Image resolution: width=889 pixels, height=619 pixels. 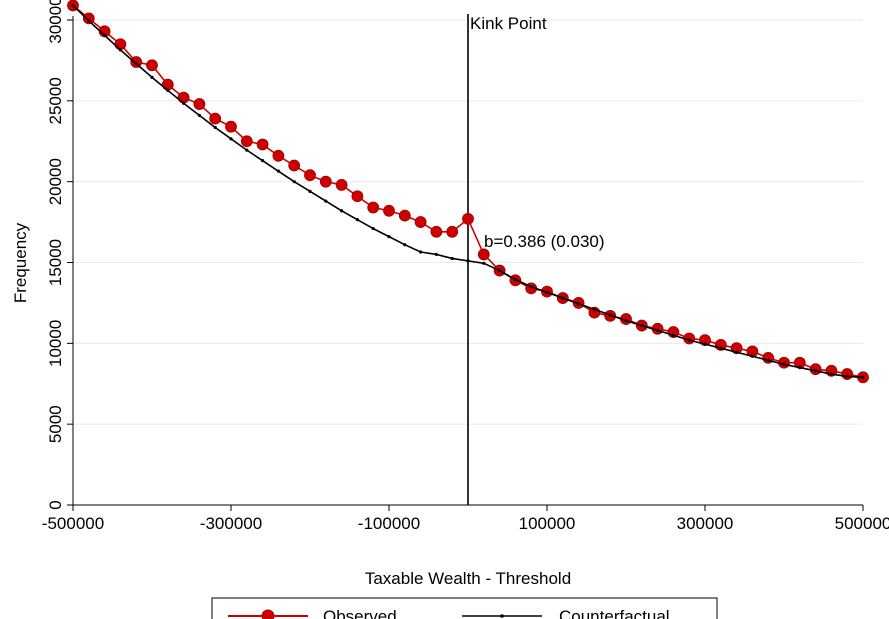 I want to click on x-tick-label: 100000, so click(x=547, y=523).